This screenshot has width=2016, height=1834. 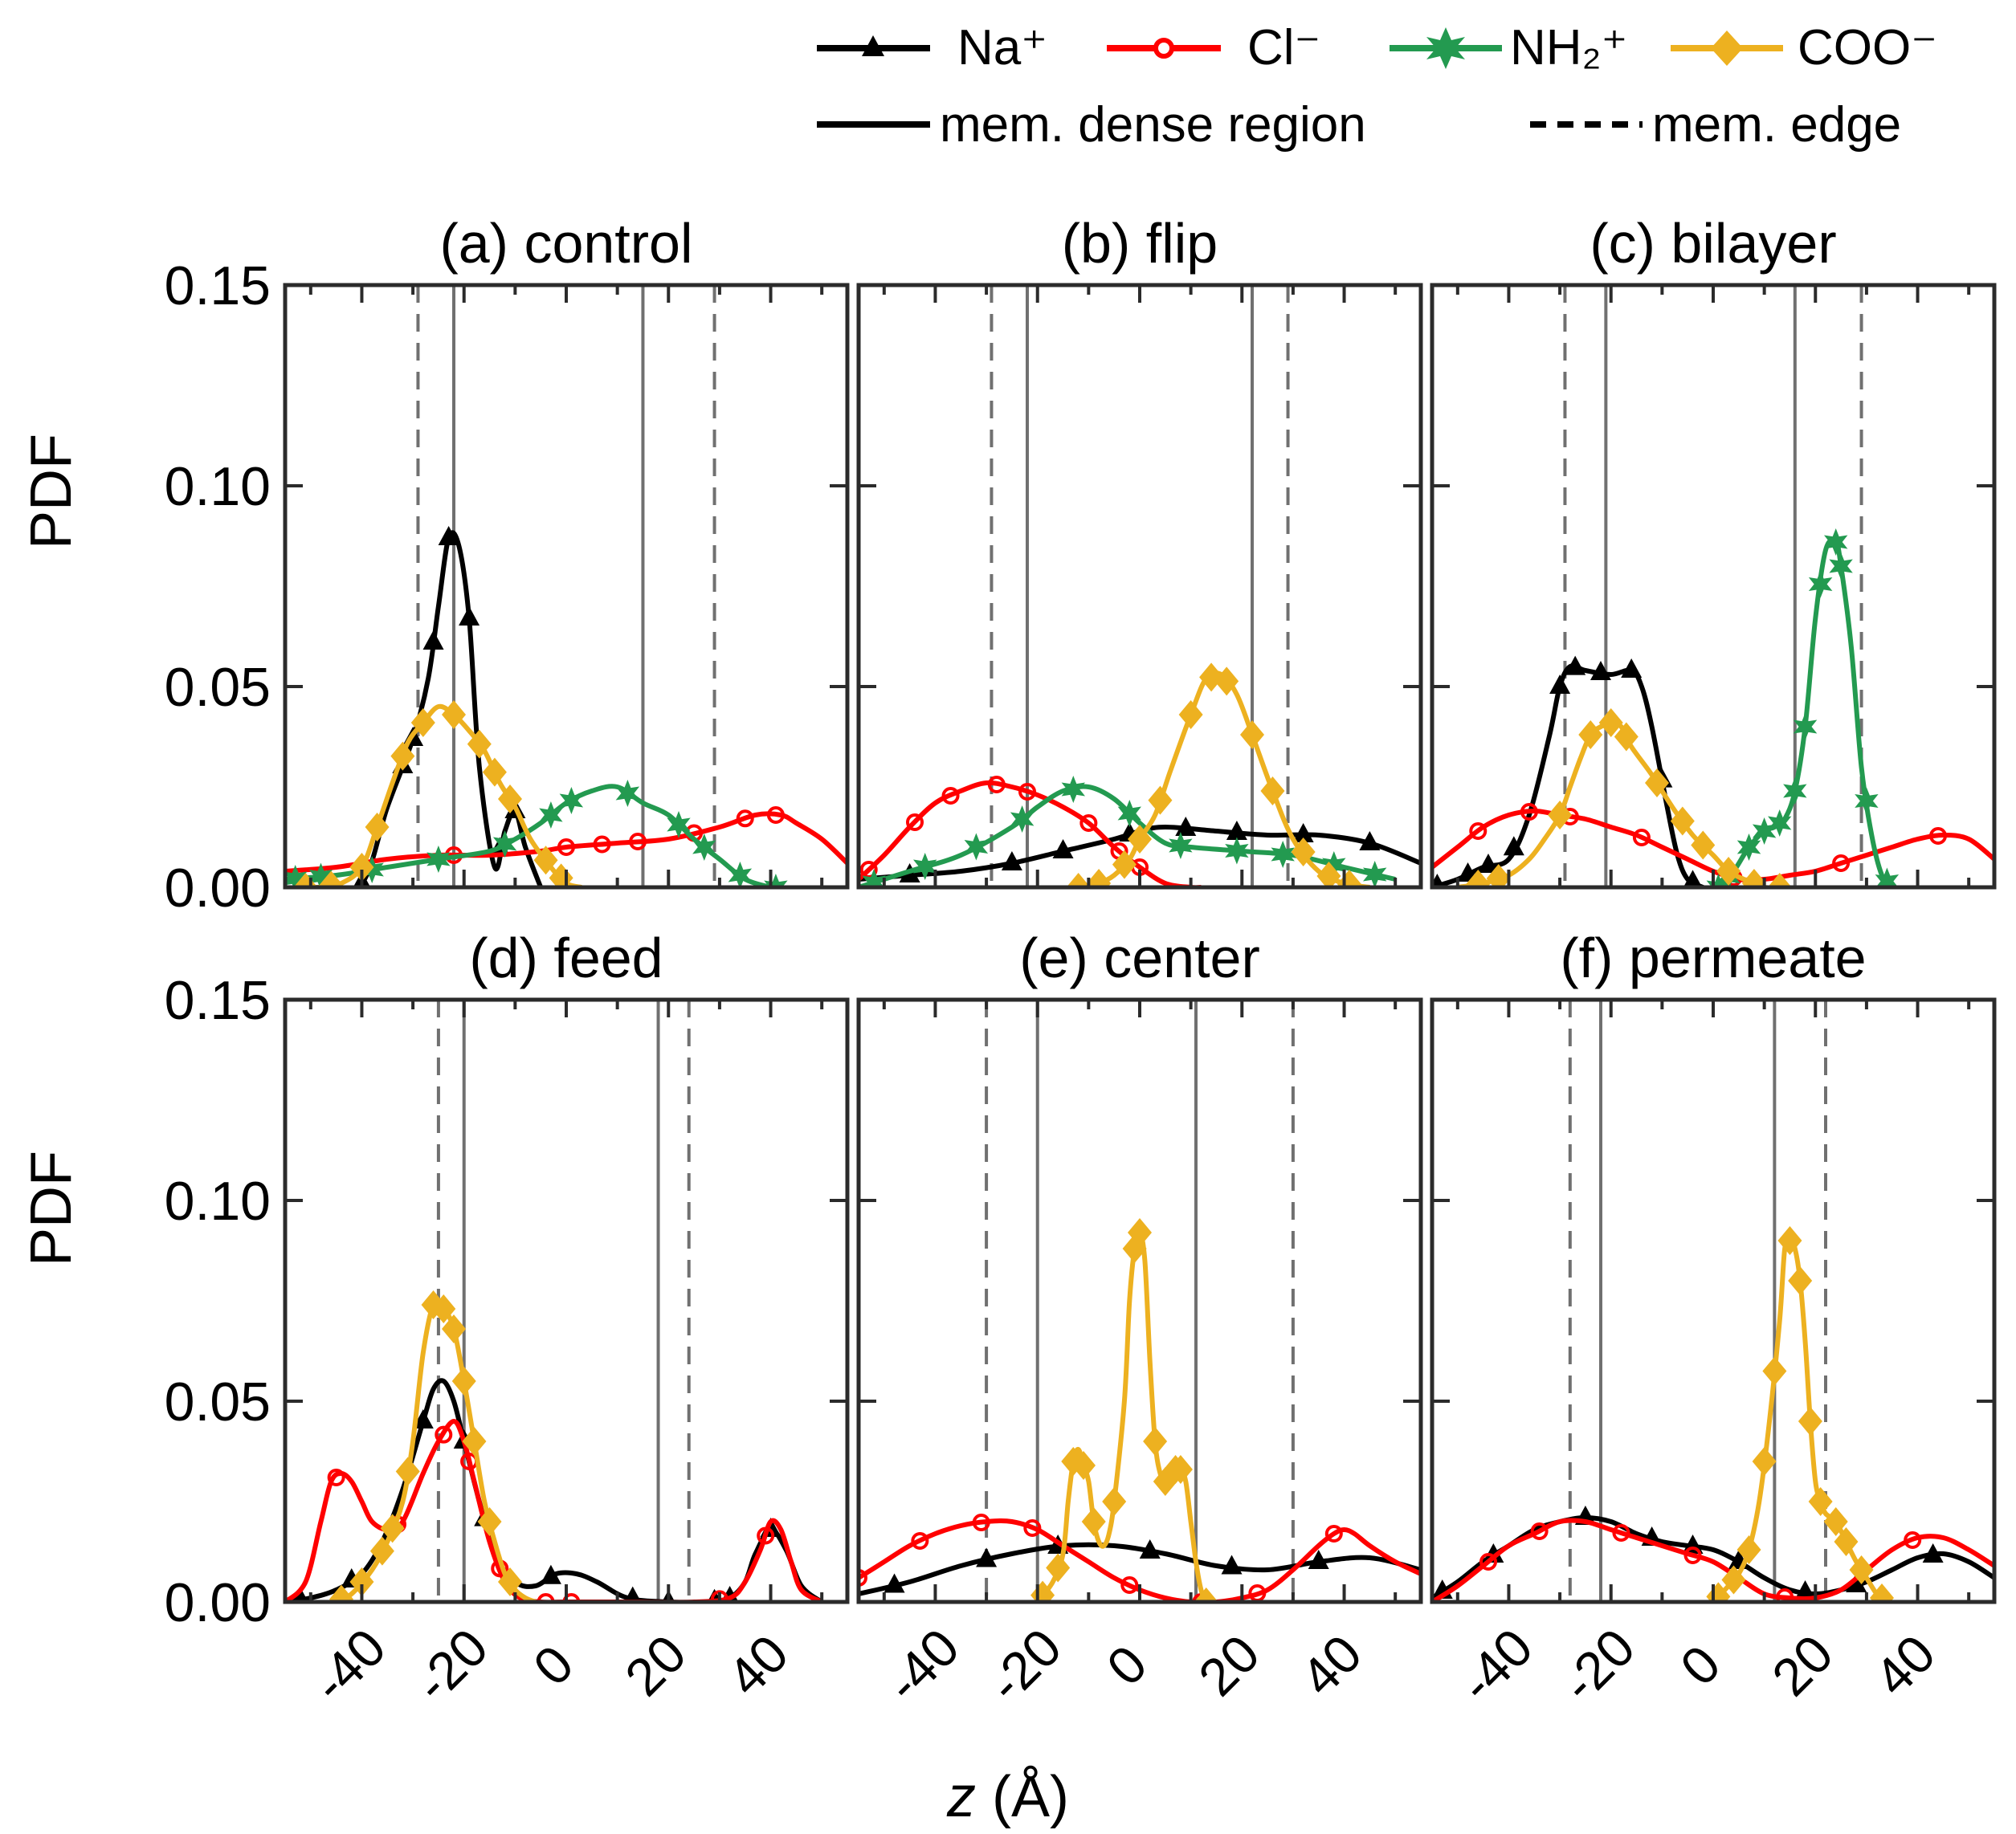 I want to click on legend-entry-edge: mem. edge, so click(x=1716, y=125).